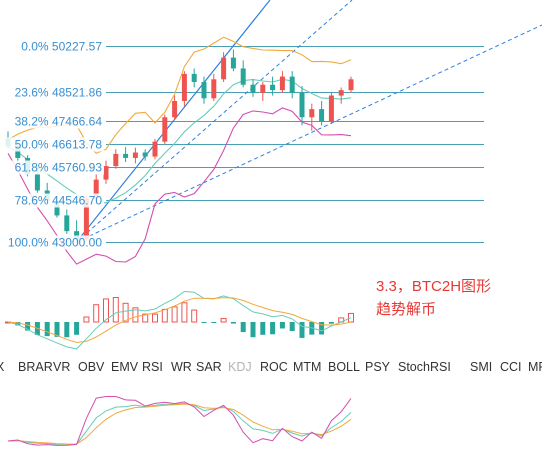 The image size is (542, 456). I want to click on macd-dea-line, so click(179, 320).